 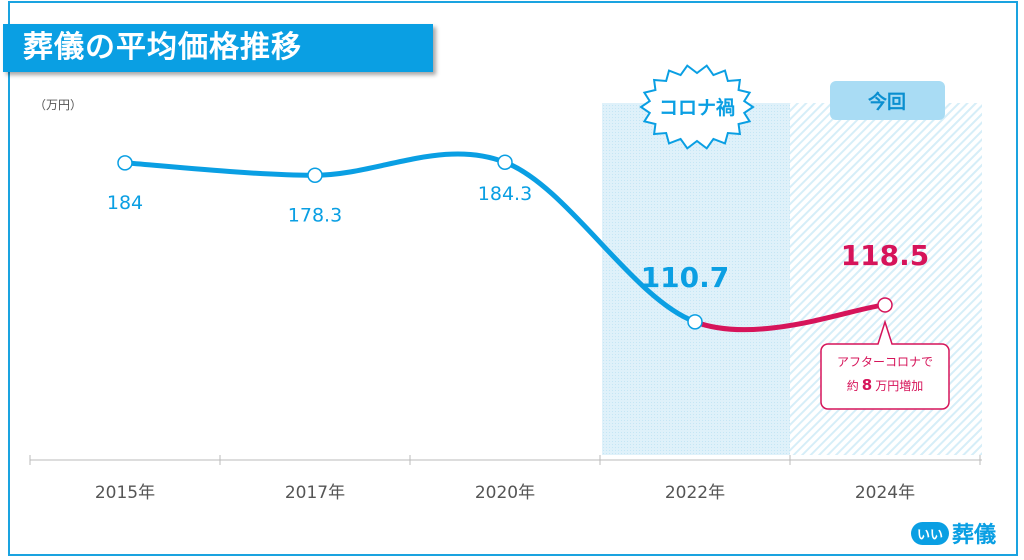 What do you see at coordinates (790, 317) in the screenshot?
I see `series-line-pink` at bounding box center [790, 317].